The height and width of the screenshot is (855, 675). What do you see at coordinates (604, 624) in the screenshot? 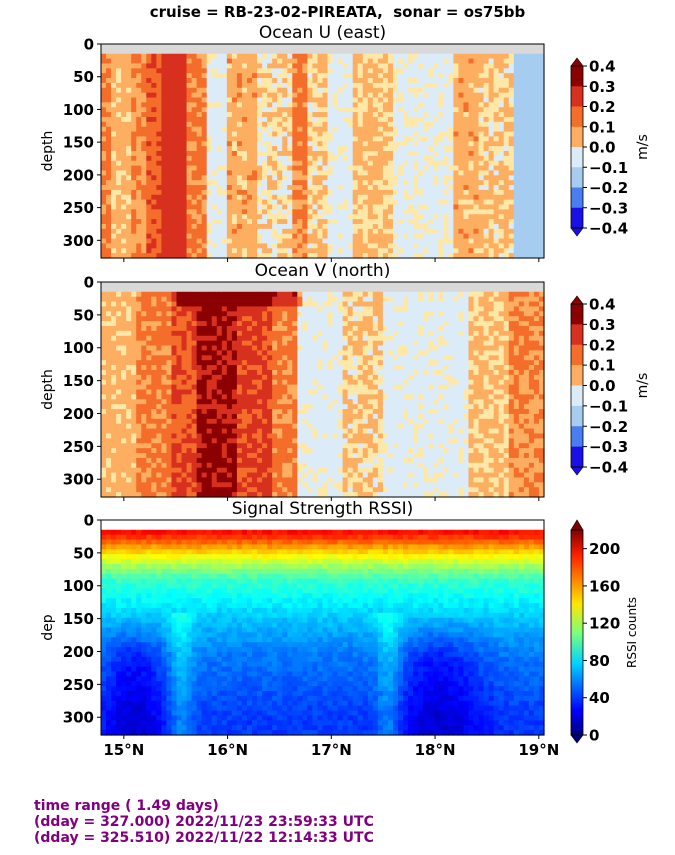
I see `colorbar-tick-label: 120` at bounding box center [604, 624].